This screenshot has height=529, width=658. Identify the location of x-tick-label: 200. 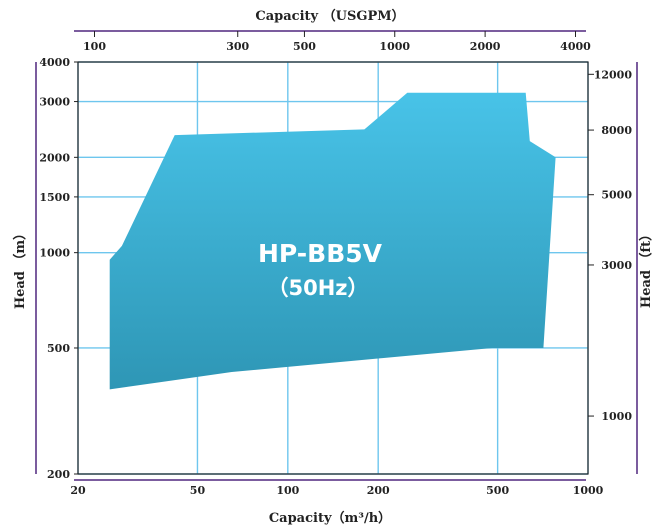
(378, 490).